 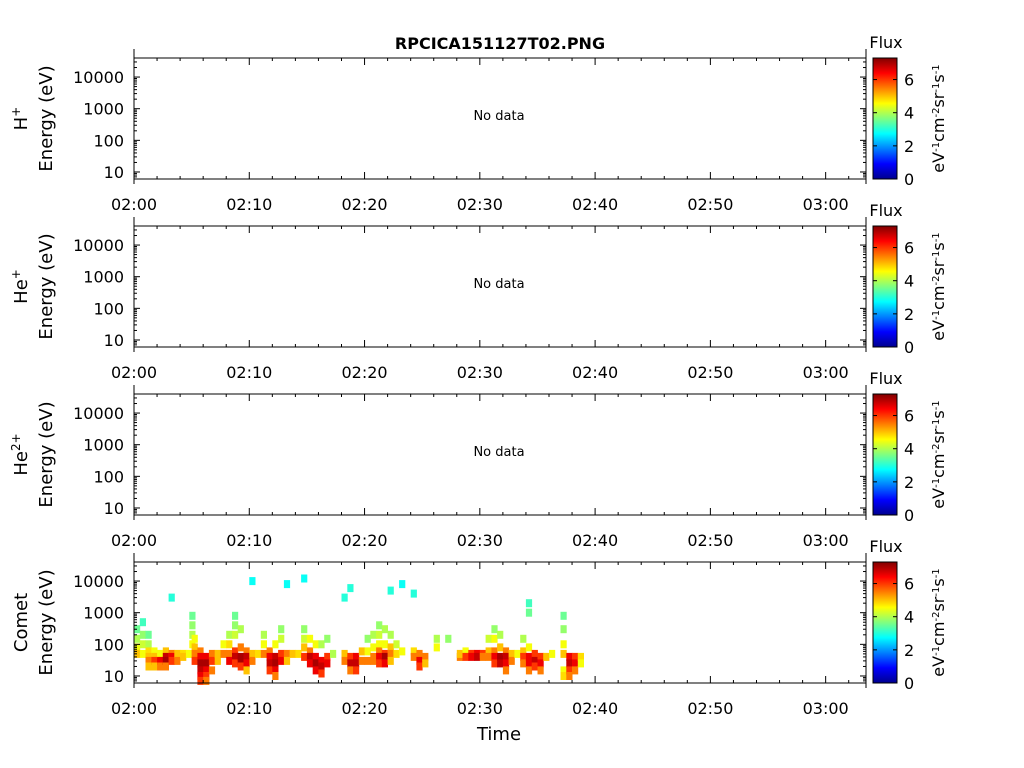 What do you see at coordinates (498, 284) in the screenshot?
I see `no-data-label: No data` at bounding box center [498, 284].